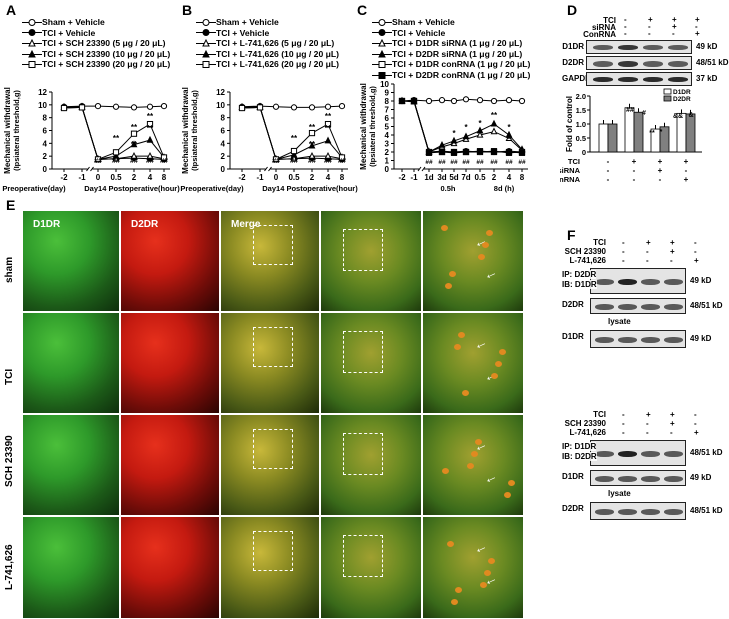 The image size is (729, 619). I want to click on blot-row-label: IP: D2DR, so click(579, 274).